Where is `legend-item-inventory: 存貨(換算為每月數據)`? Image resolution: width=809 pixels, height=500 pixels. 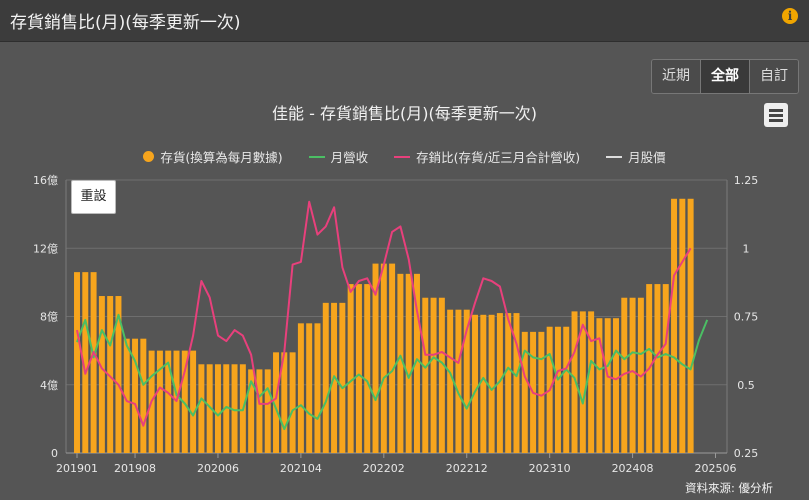
legend-item-inventory: 存貨(換算為每月數據) is located at coordinates (213, 156).